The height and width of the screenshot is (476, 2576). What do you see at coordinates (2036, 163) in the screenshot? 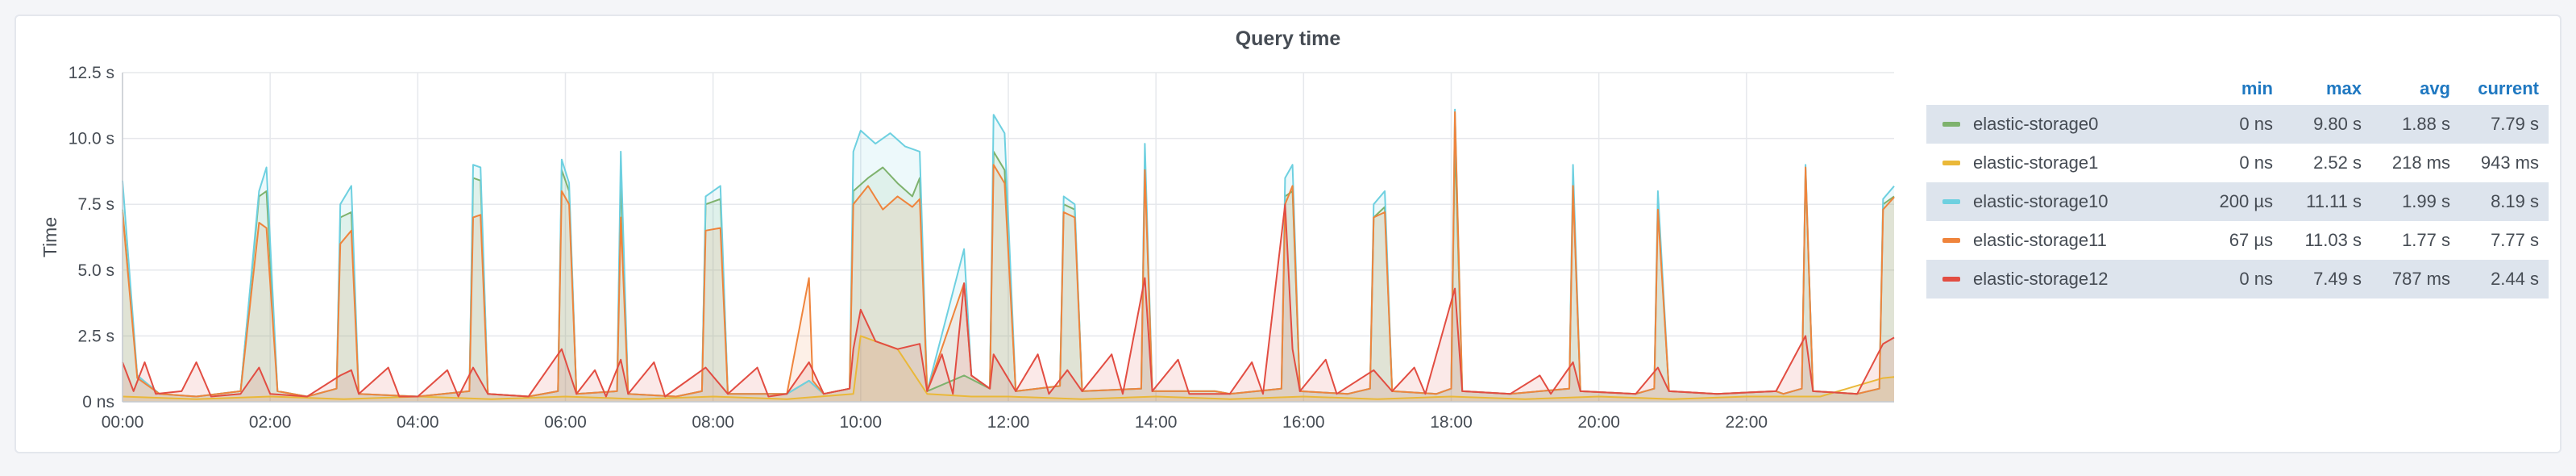
I see `legend-series-name: elastic-storage1` at bounding box center [2036, 163].